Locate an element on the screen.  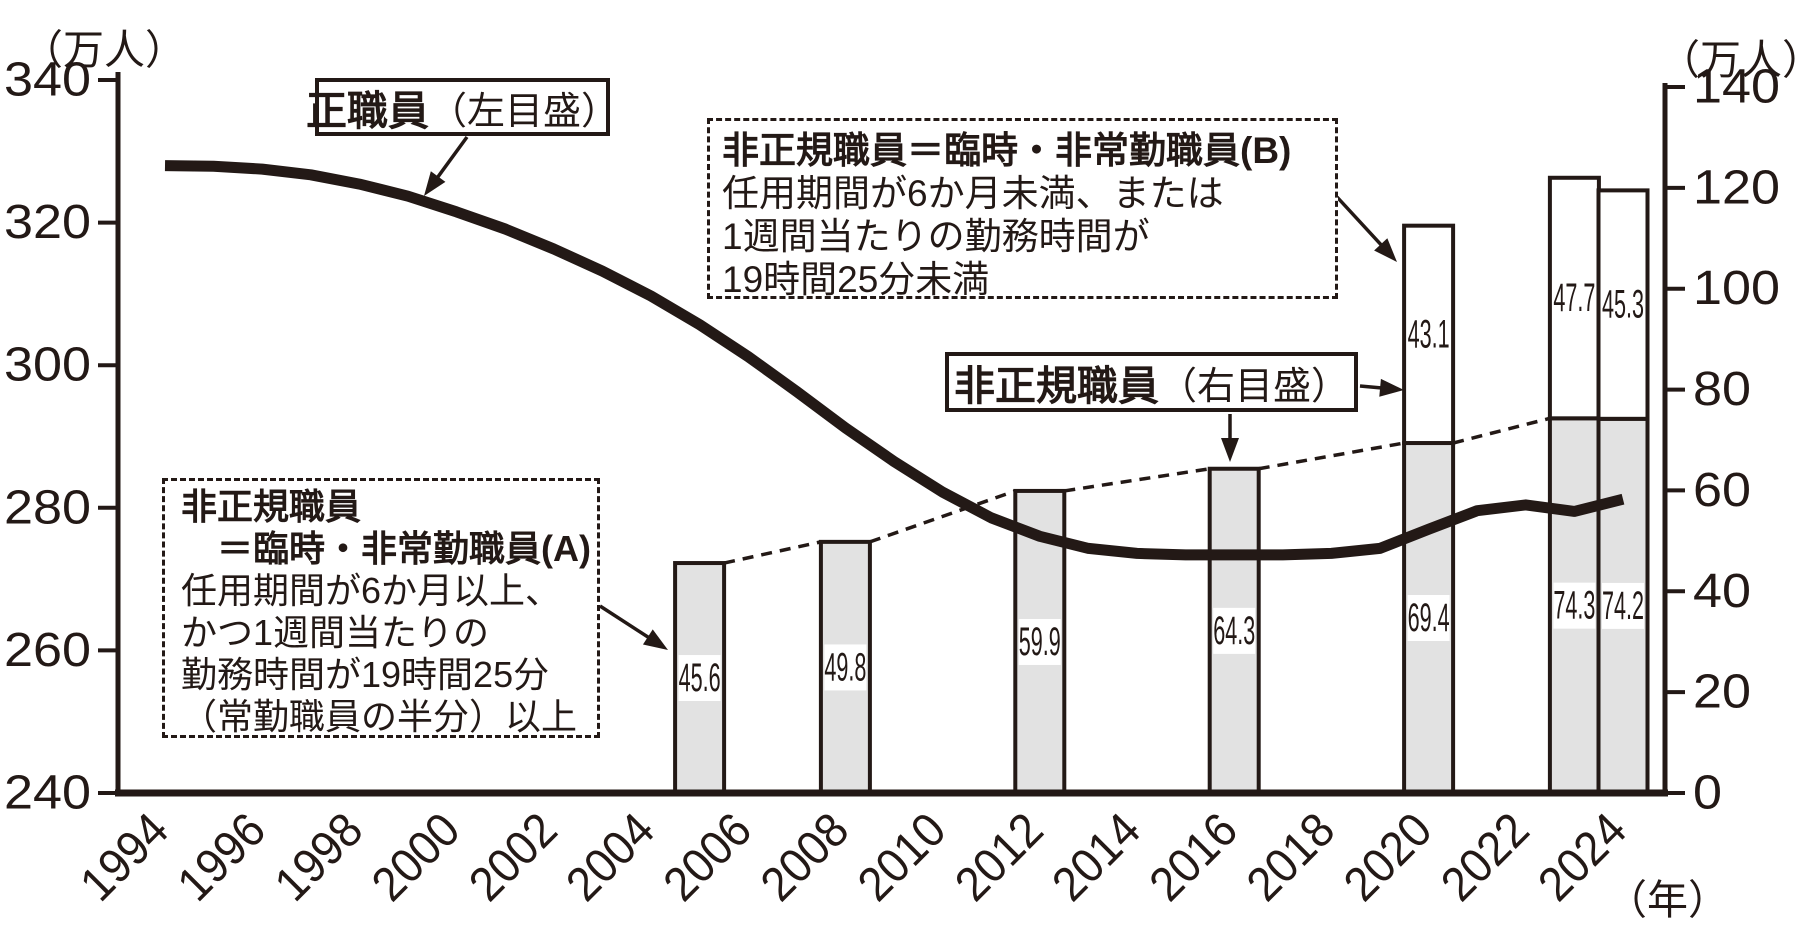
bar-value-a-2005: 45.6 is located at coordinates (700, 678).